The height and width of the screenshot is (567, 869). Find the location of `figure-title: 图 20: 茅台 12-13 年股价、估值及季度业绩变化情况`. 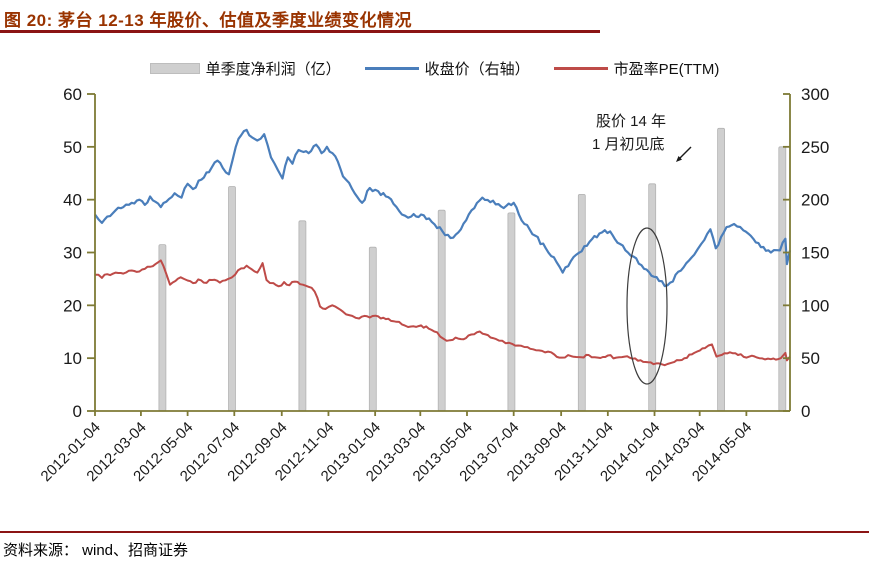

figure-title: 图 20: 茅台 12-13 年股价、估值及季度业绩变化情况 is located at coordinates (208, 20).